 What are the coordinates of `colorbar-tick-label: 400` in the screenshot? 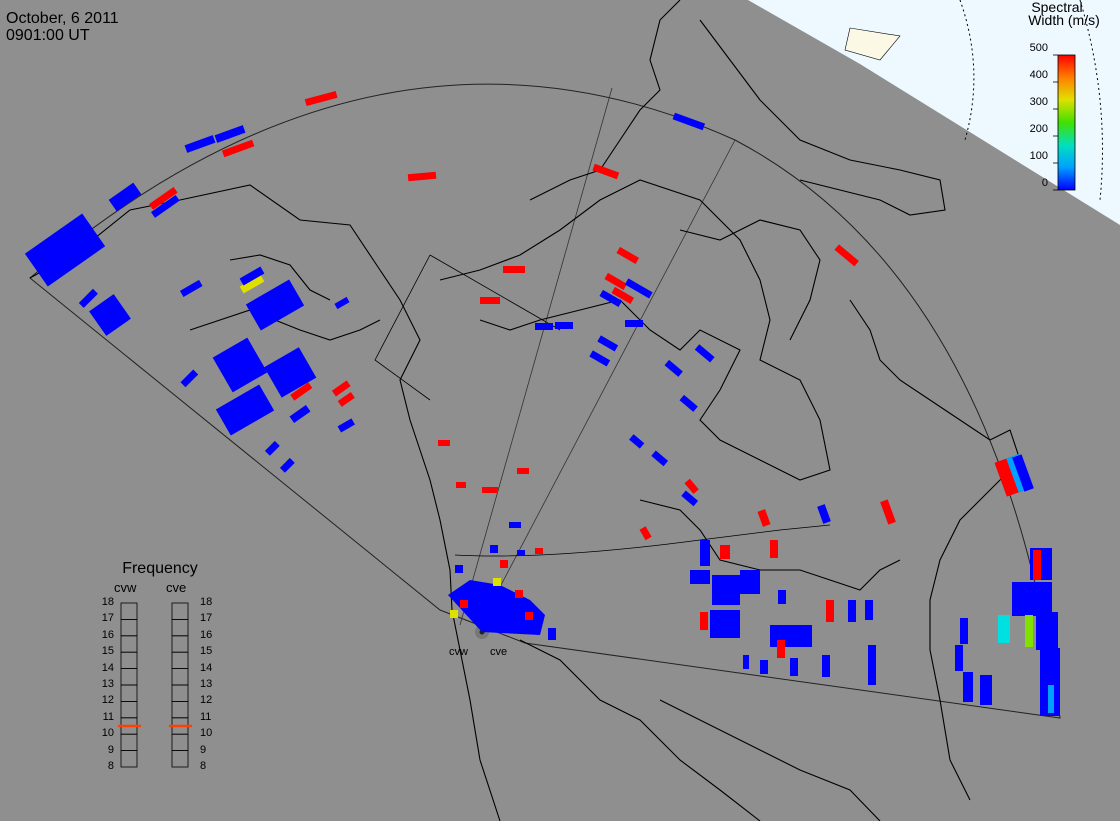 It's located at (1038, 75).